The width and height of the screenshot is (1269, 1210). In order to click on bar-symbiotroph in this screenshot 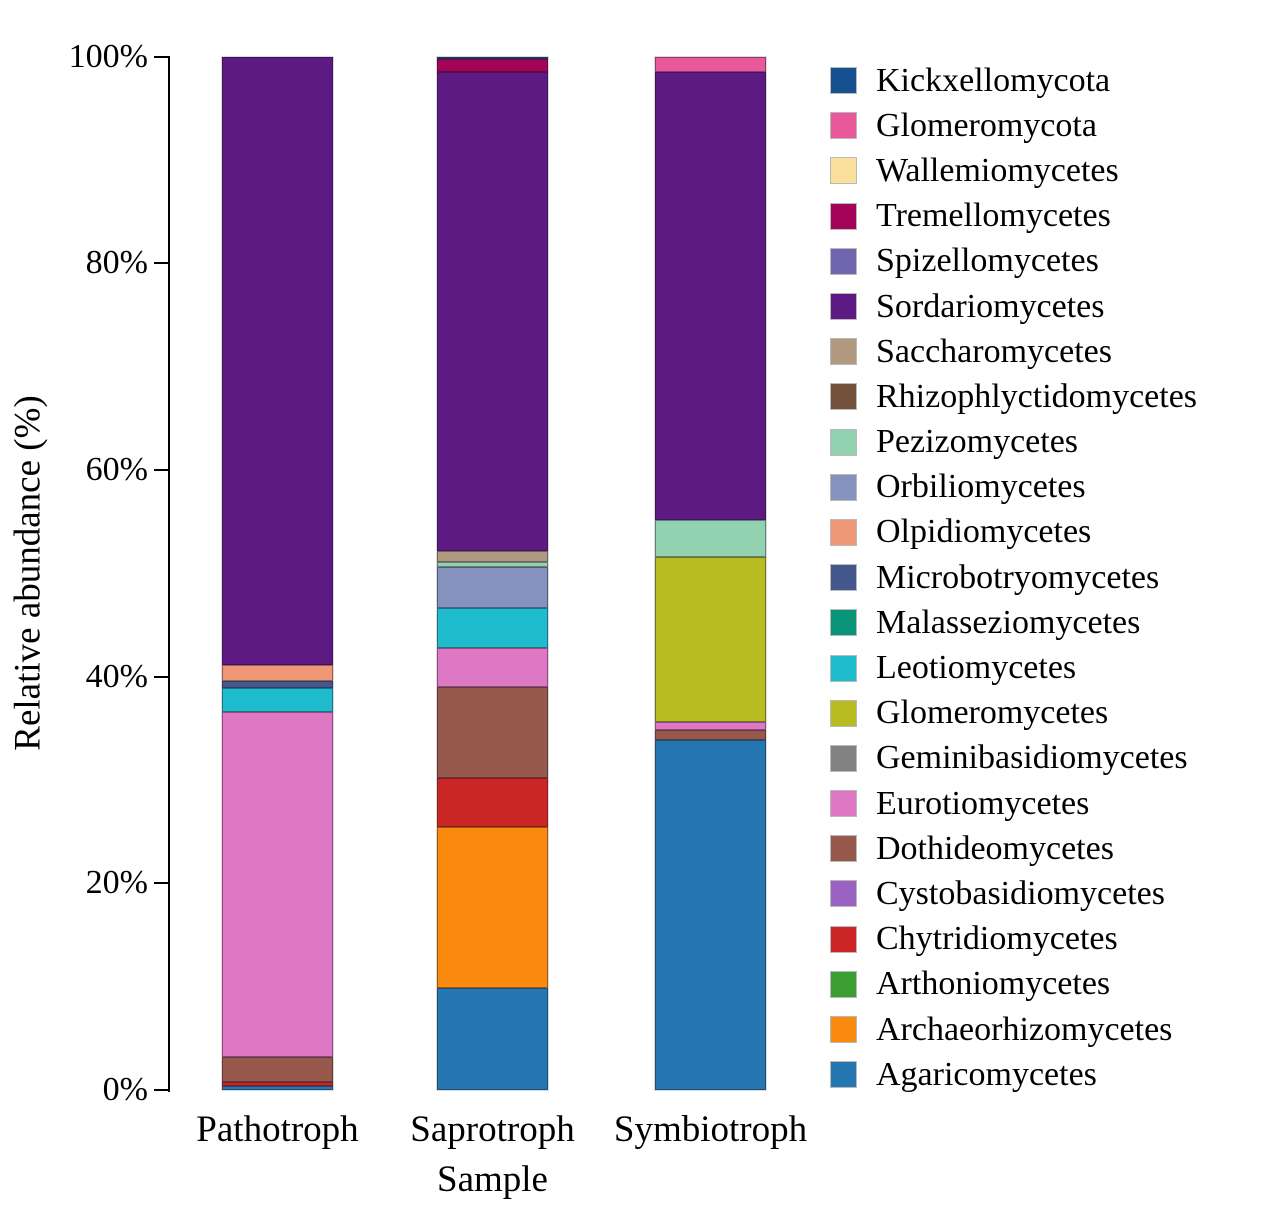, I will do `click(710, 573)`.